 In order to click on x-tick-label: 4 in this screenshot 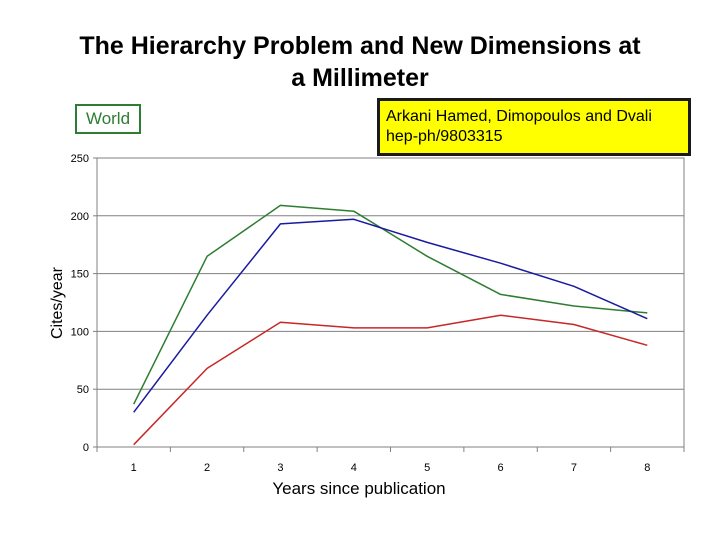, I will do `click(354, 468)`.